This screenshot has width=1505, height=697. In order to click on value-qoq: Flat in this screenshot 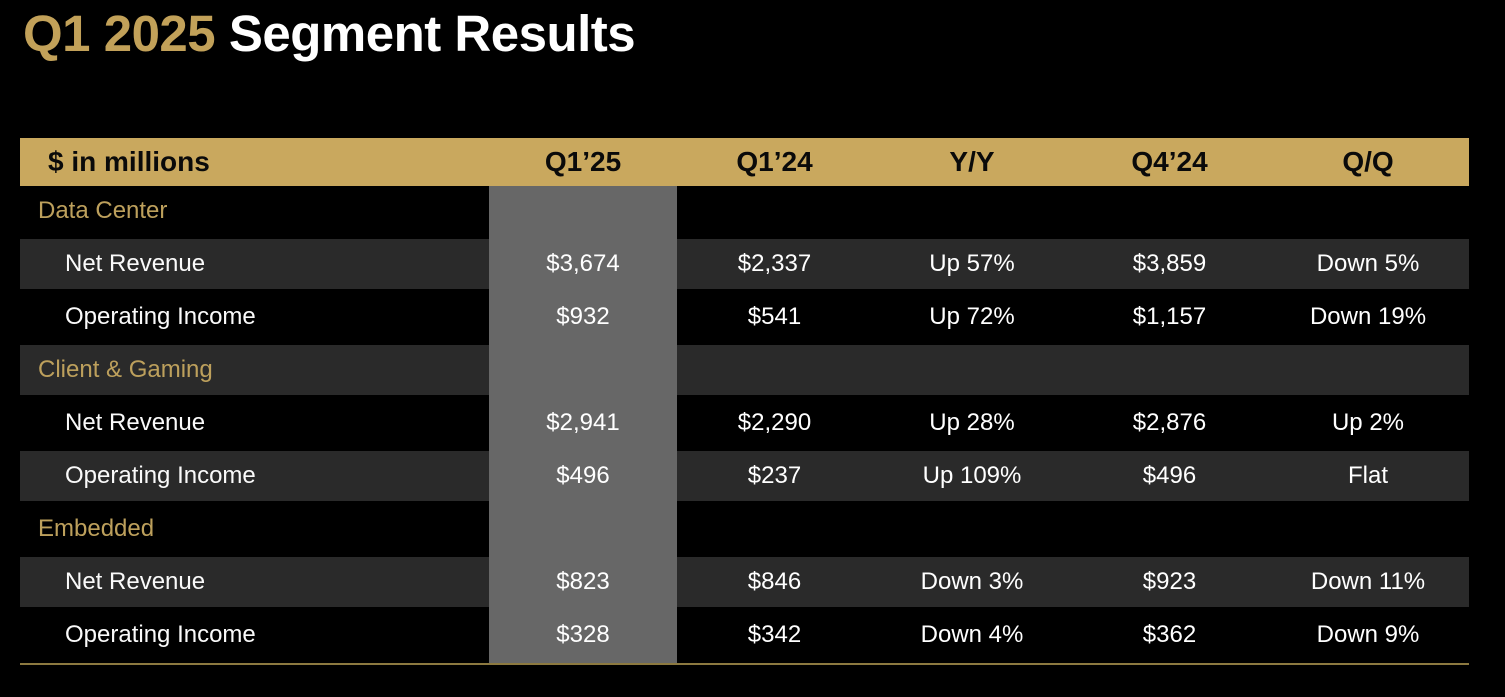, I will do `click(1368, 476)`.